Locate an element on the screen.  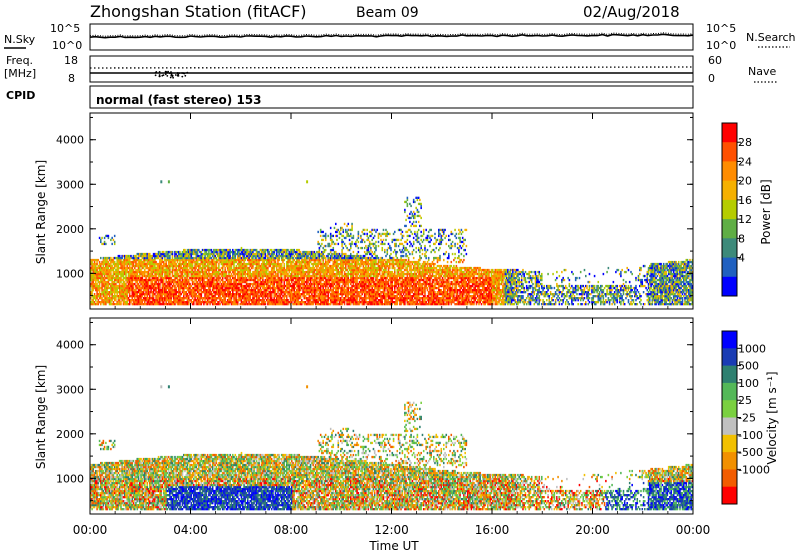
colorbar-tick-label: 20 is located at coordinates (745, 181).